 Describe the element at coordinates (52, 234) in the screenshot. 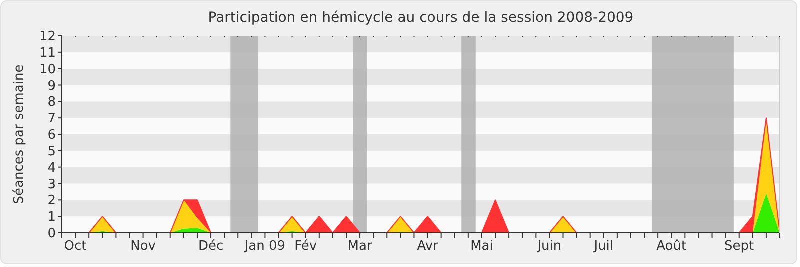

I see `y-tick-label: 0` at that location.